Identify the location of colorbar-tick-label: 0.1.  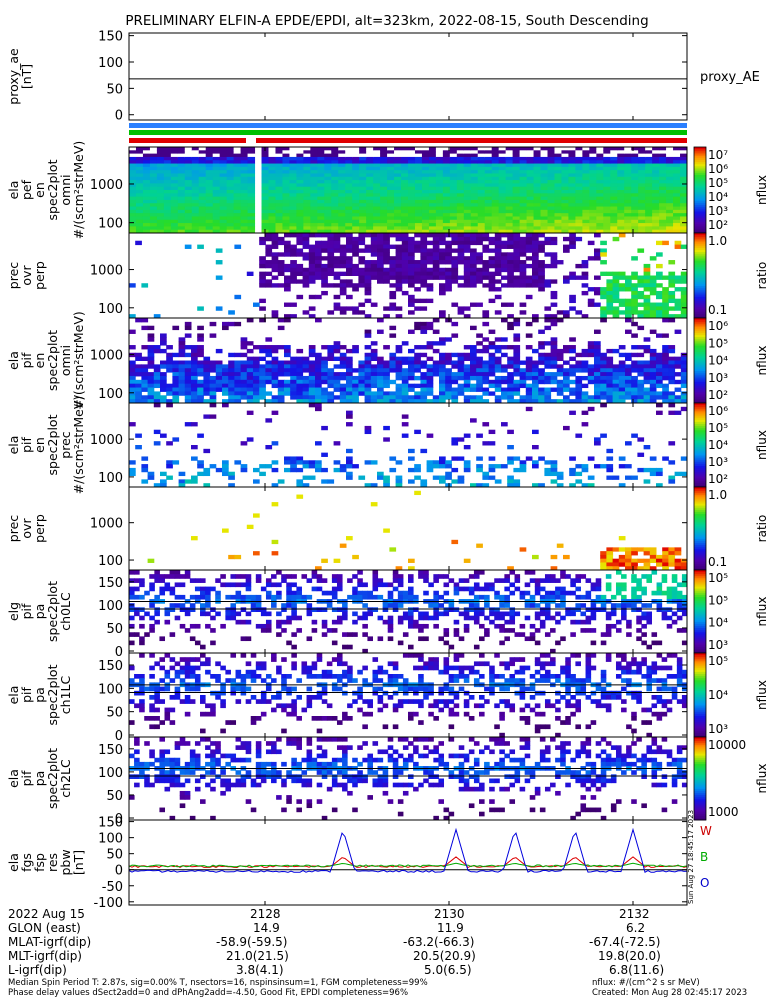
(717, 310).